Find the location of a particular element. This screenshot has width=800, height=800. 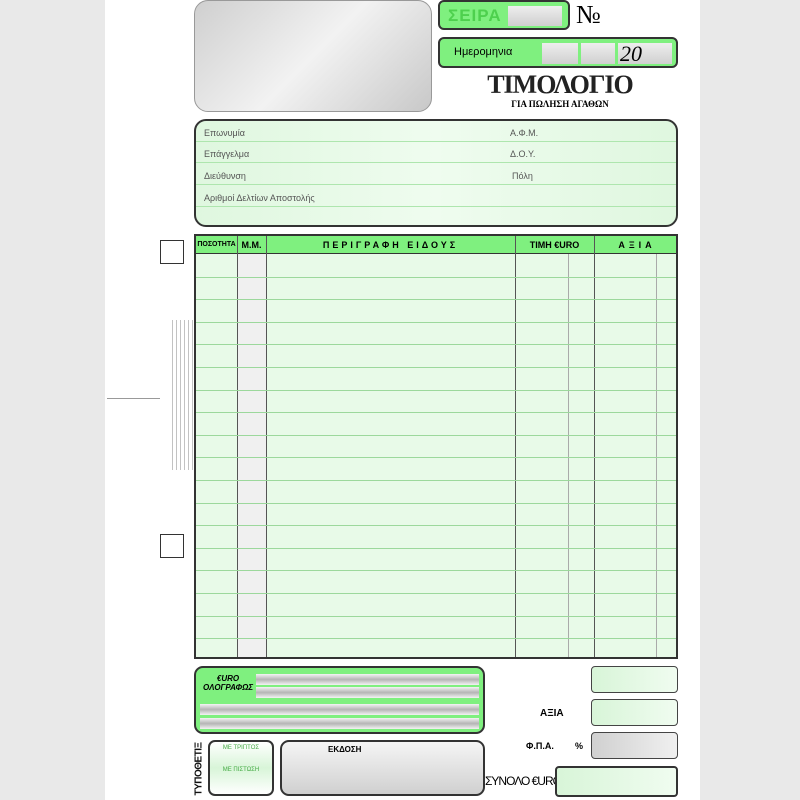

name-label: Επωνυμία is located at coordinates (224, 133).